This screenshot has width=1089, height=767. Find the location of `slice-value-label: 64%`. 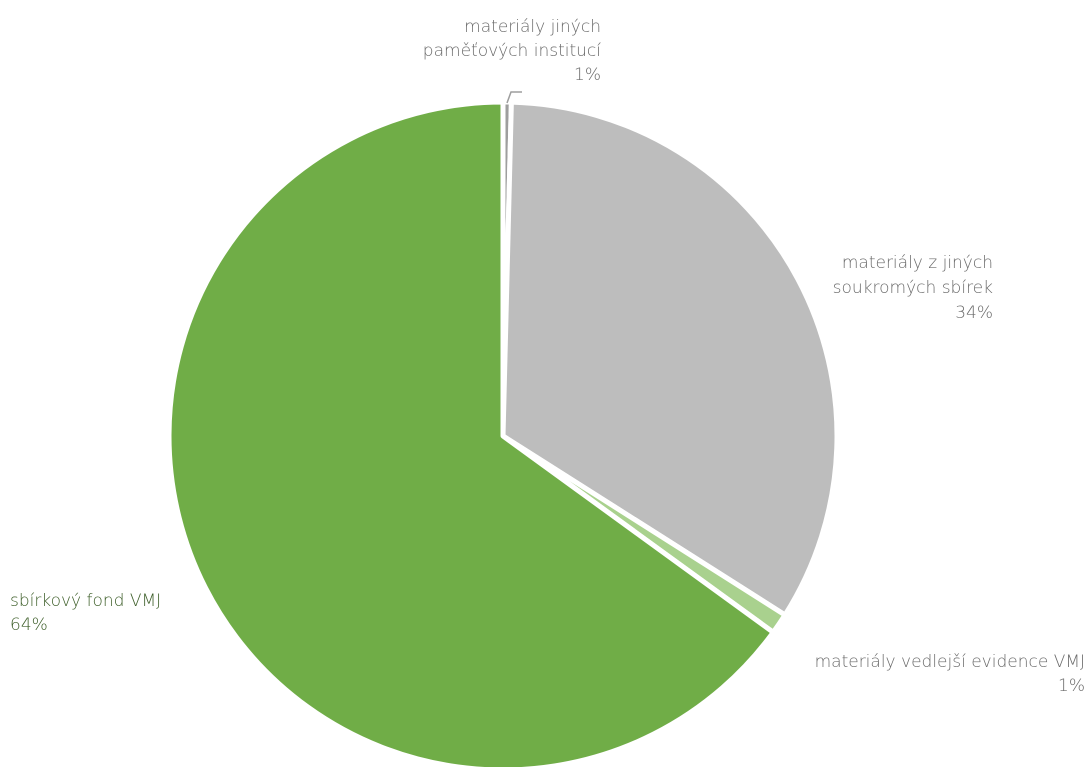

slice-value-label: 64% is located at coordinates (29, 625).